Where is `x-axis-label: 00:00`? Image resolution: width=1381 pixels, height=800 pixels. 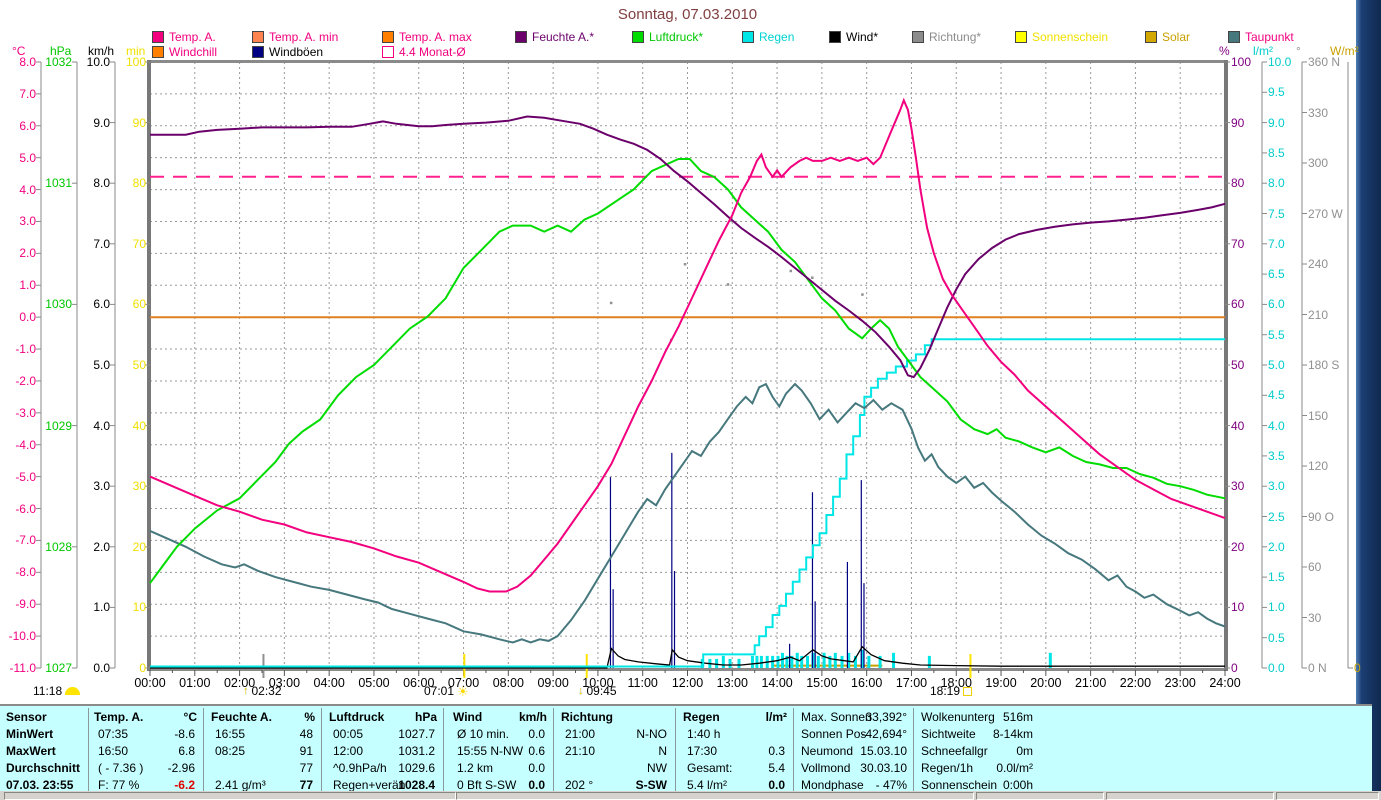 x-axis-label: 00:00 is located at coordinates (150, 683).